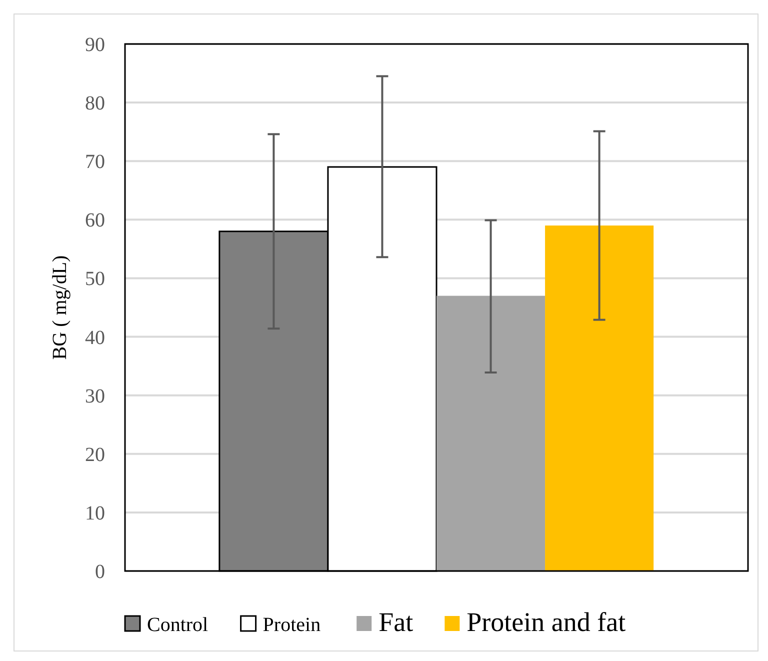  Describe the element at coordinates (546, 622) in the screenshot. I see `legend-label: Protein and fat` at that location.